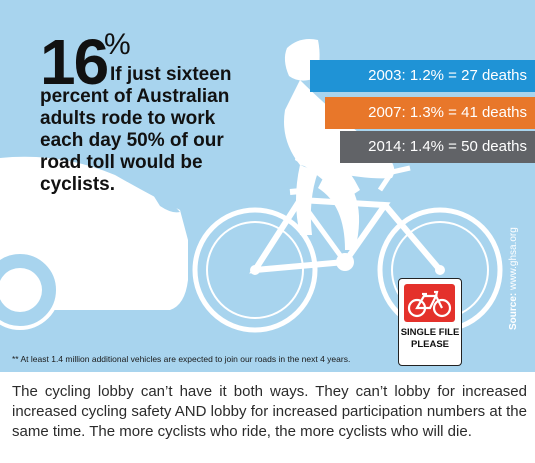 The image size is (535, 463). Describe the element at coordinates (437, 147) in the screenshot. I see `deaths-band-2014: 2014: 1.4% = 50 deaths` at that location.